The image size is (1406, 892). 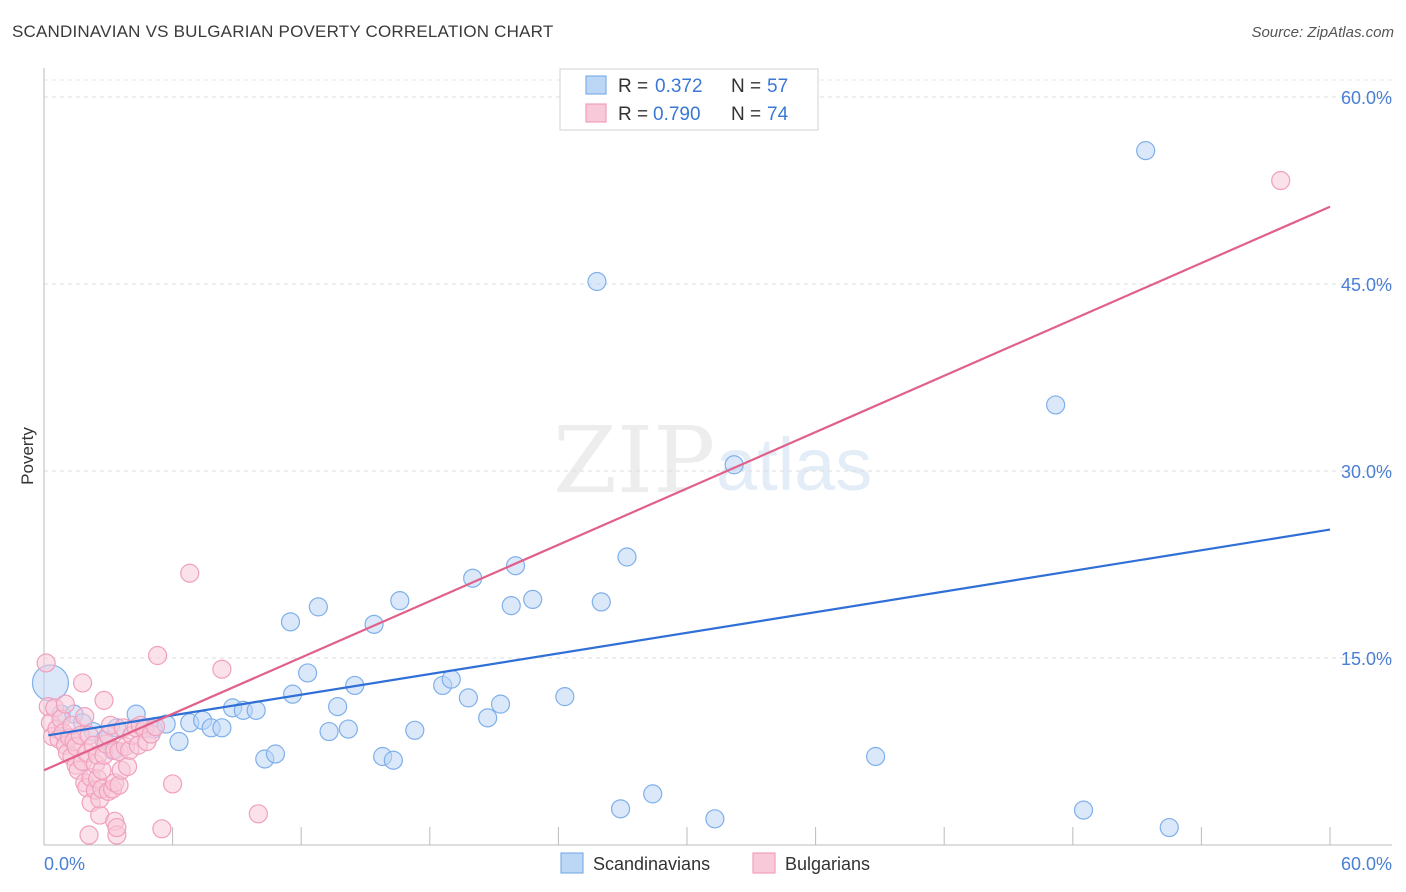 I want to click on legend-swatch-scandinavians, so click(x=596, y=85).